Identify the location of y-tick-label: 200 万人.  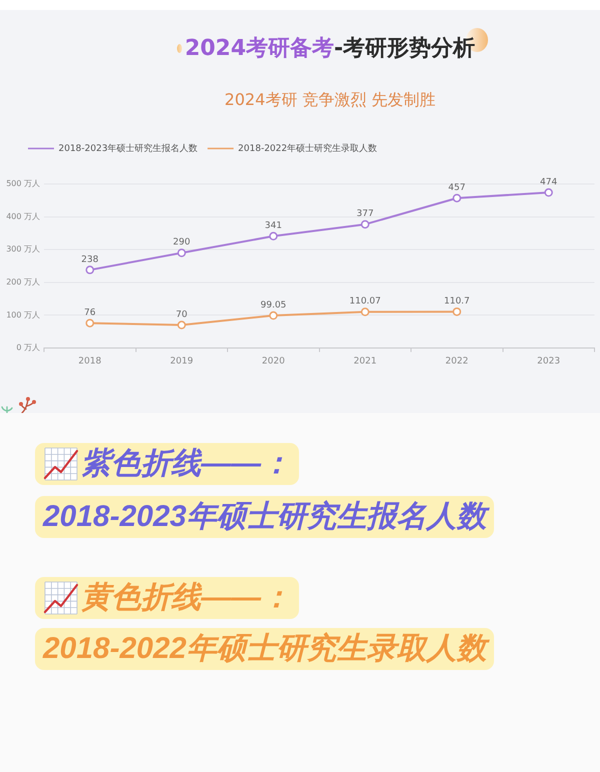
(23, 281).